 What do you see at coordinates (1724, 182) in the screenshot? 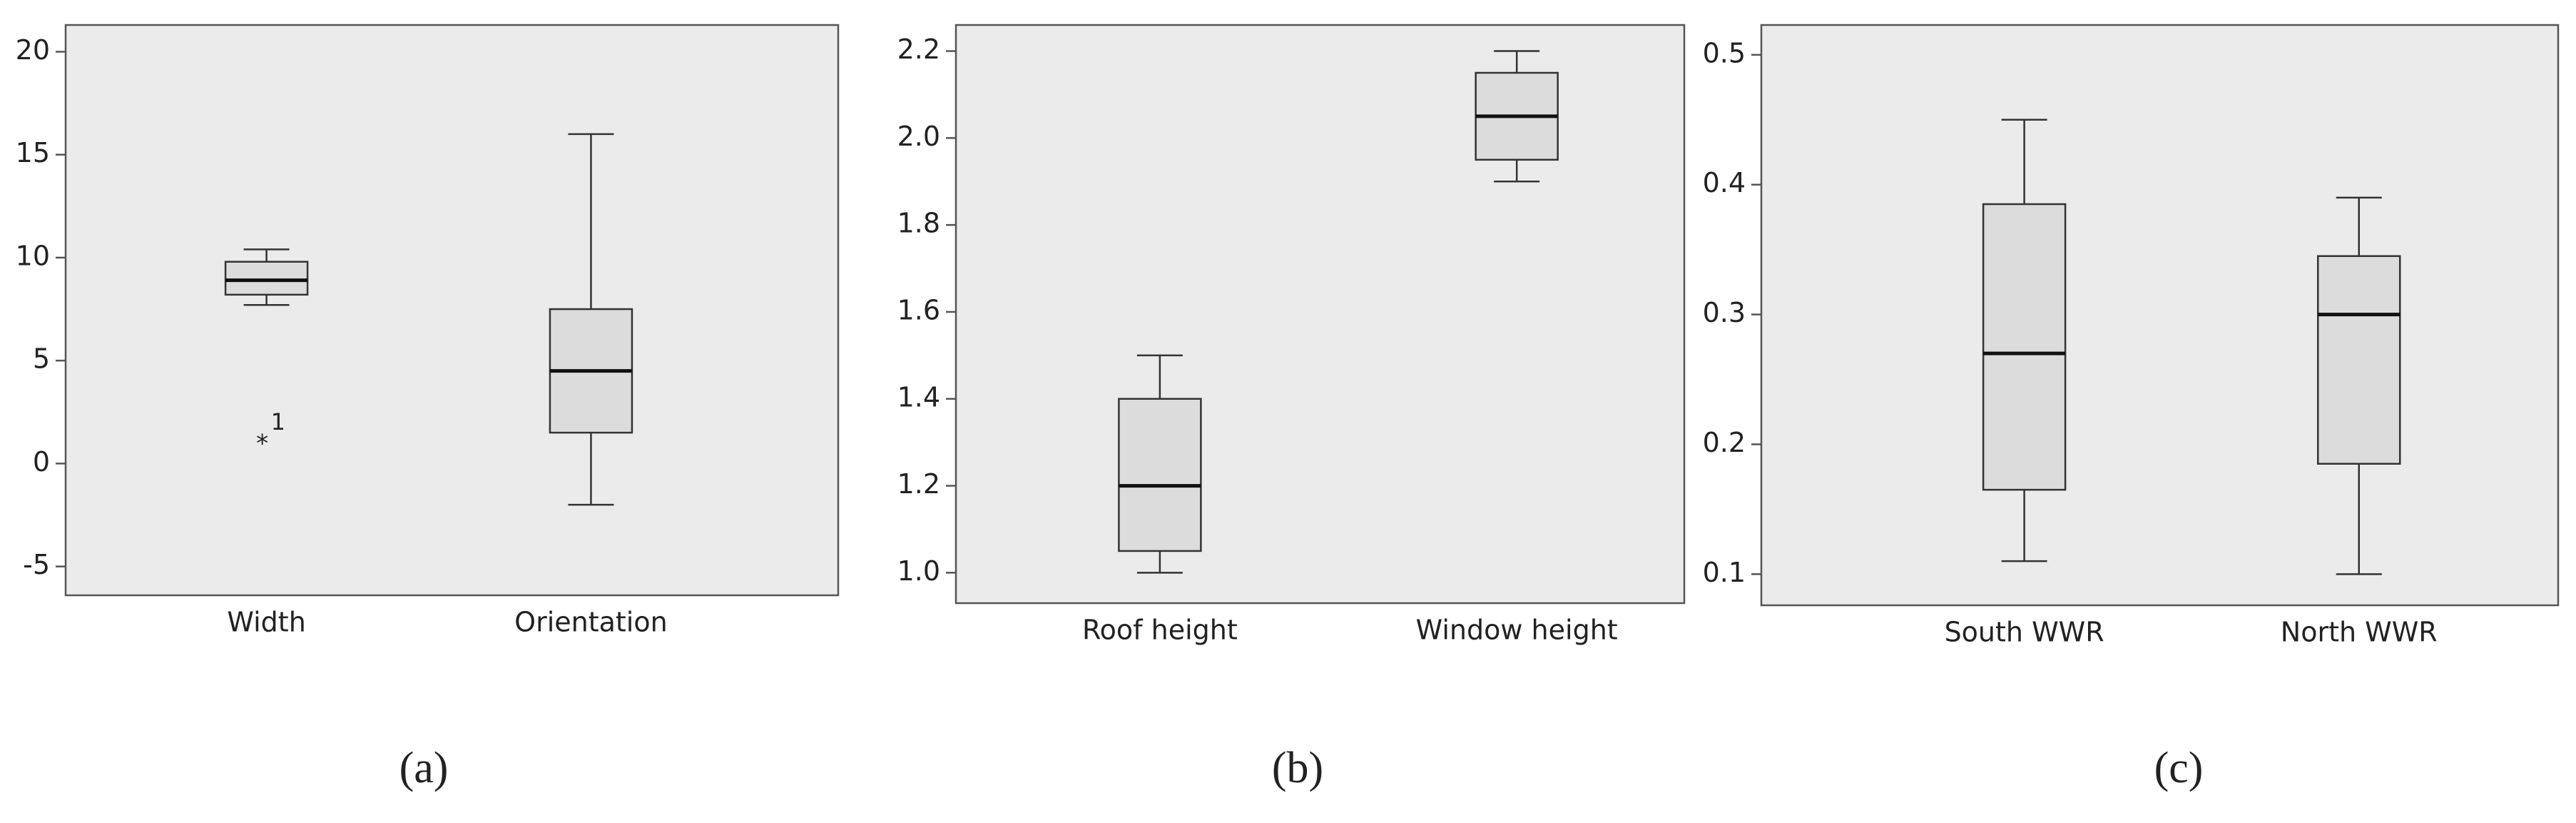
I see `y-tick-label: 0.4` at bounding box center [1724, 182].